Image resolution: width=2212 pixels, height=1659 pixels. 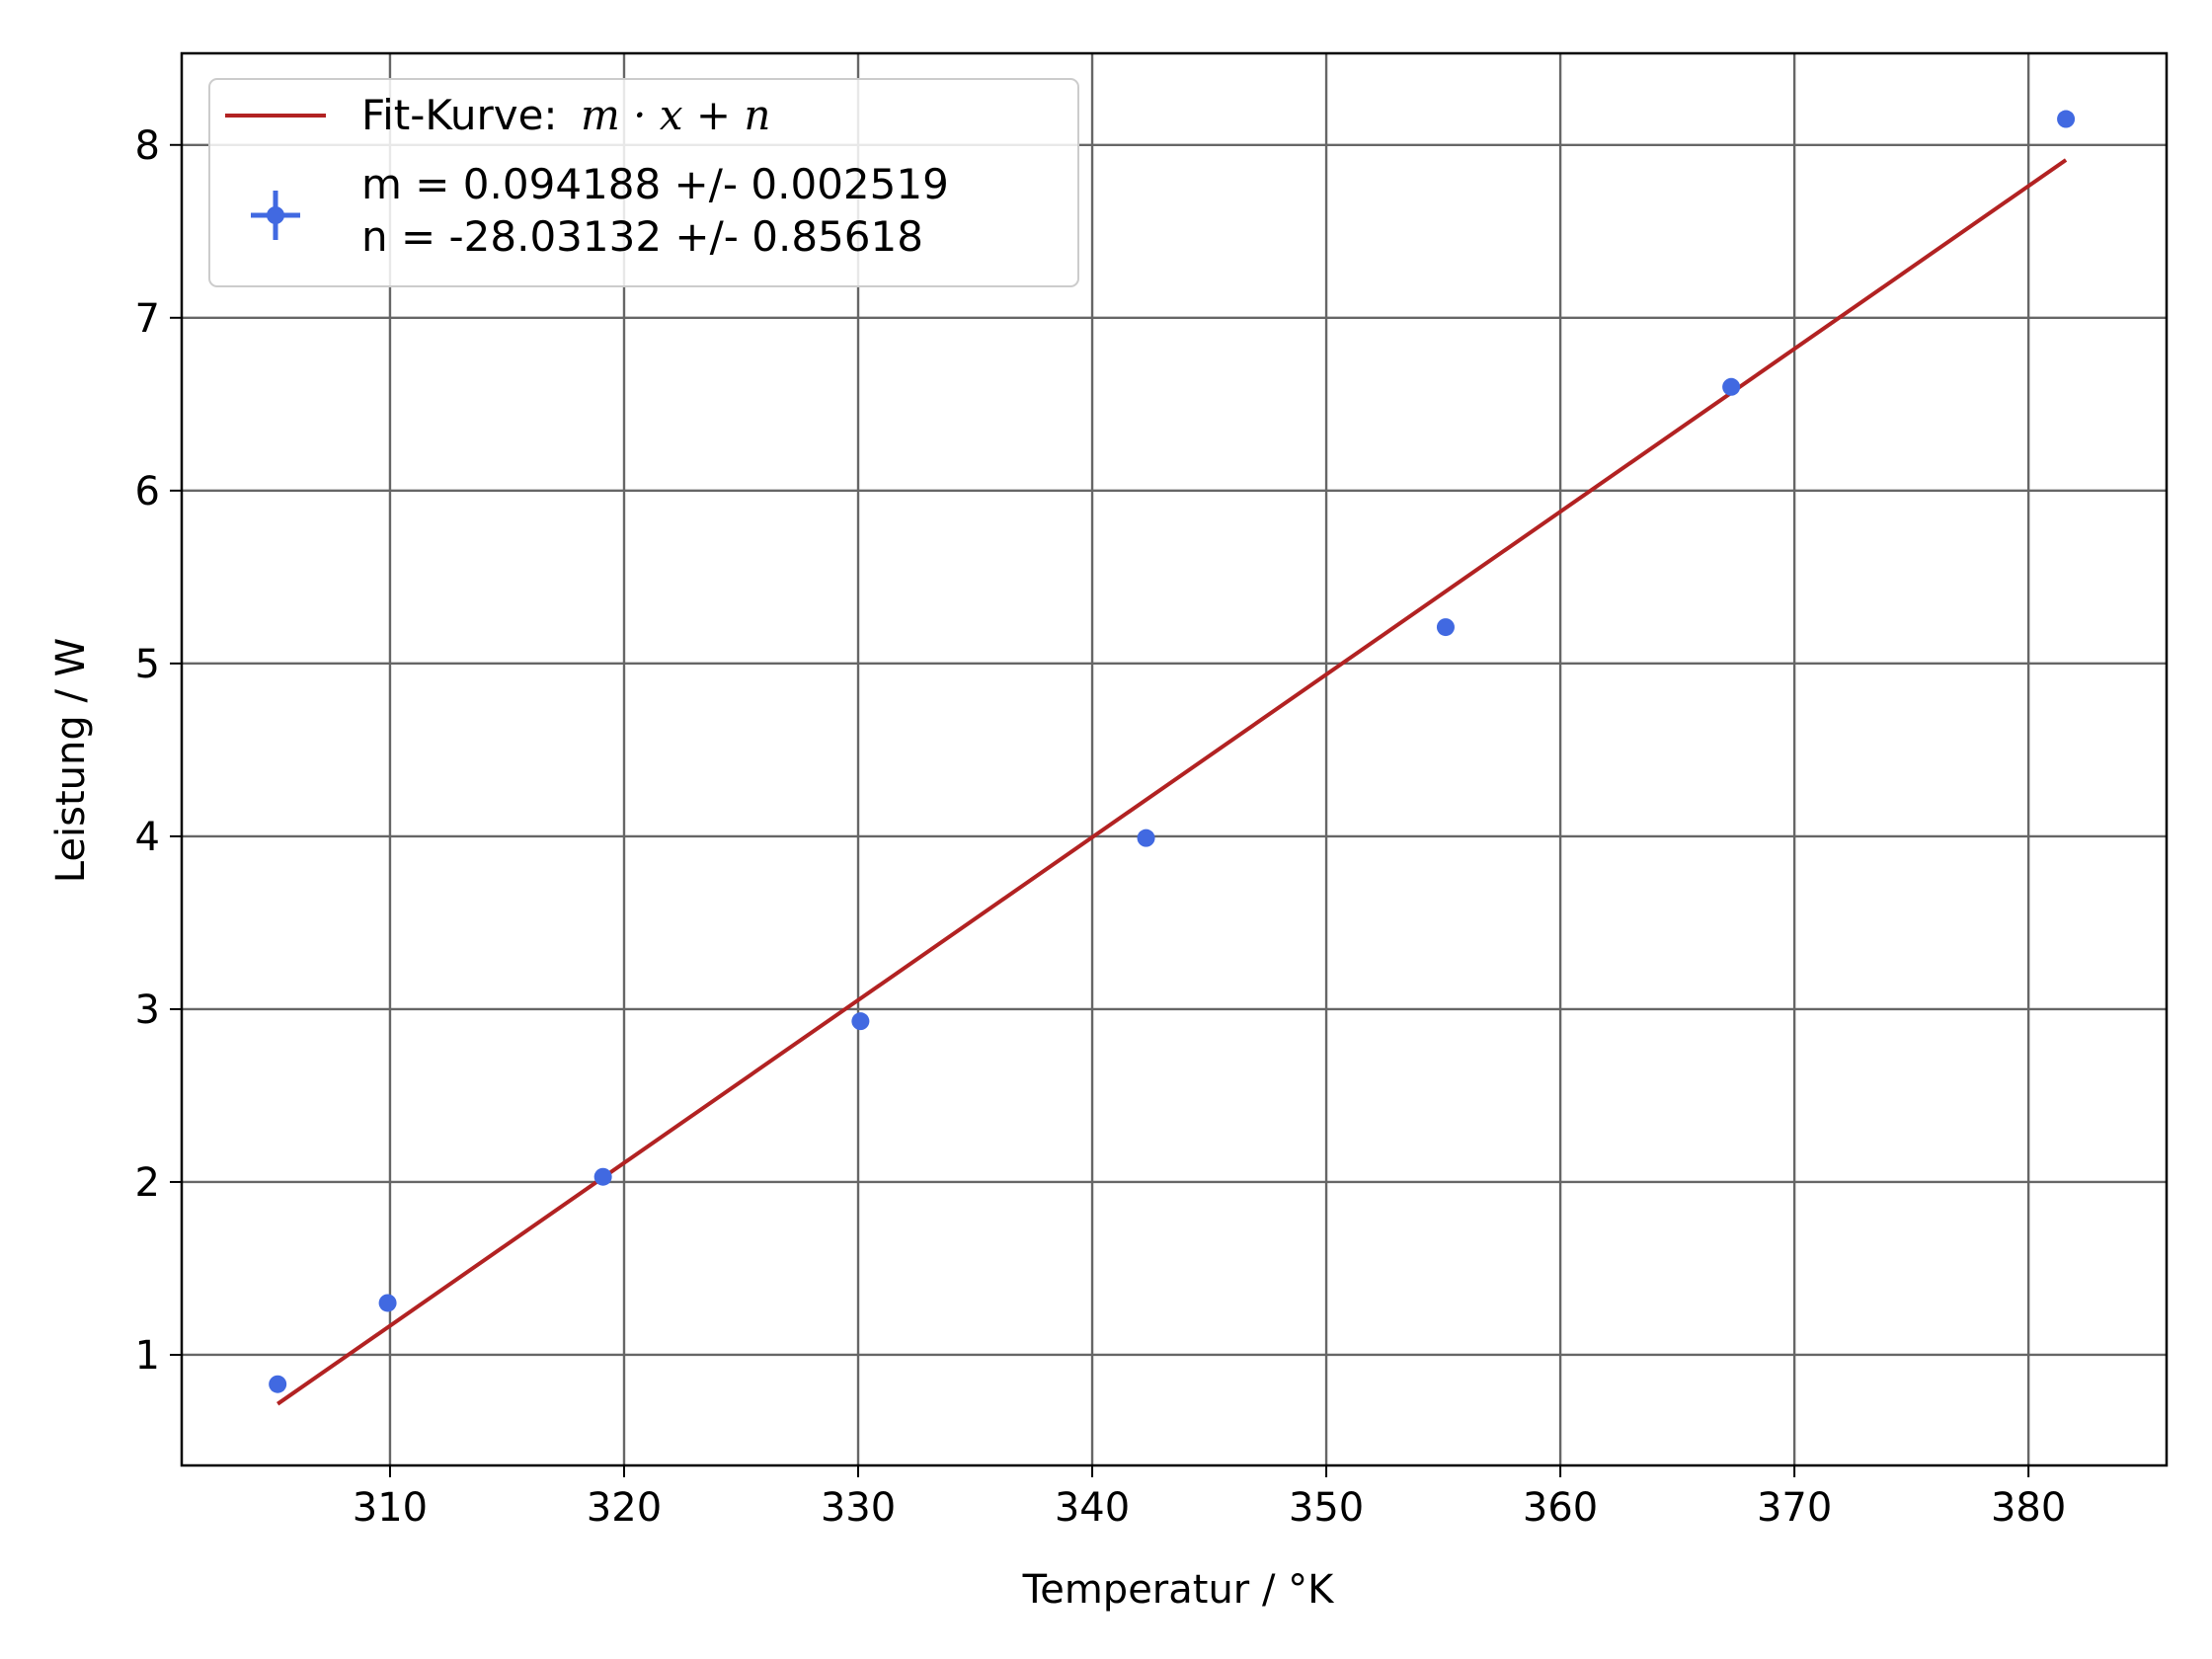 What do you see at coordinates (566, 115) in the screenshot?
I see `legend-fit-label: Fit-Kurve: m · x + n` at bounding box center [566, 115].